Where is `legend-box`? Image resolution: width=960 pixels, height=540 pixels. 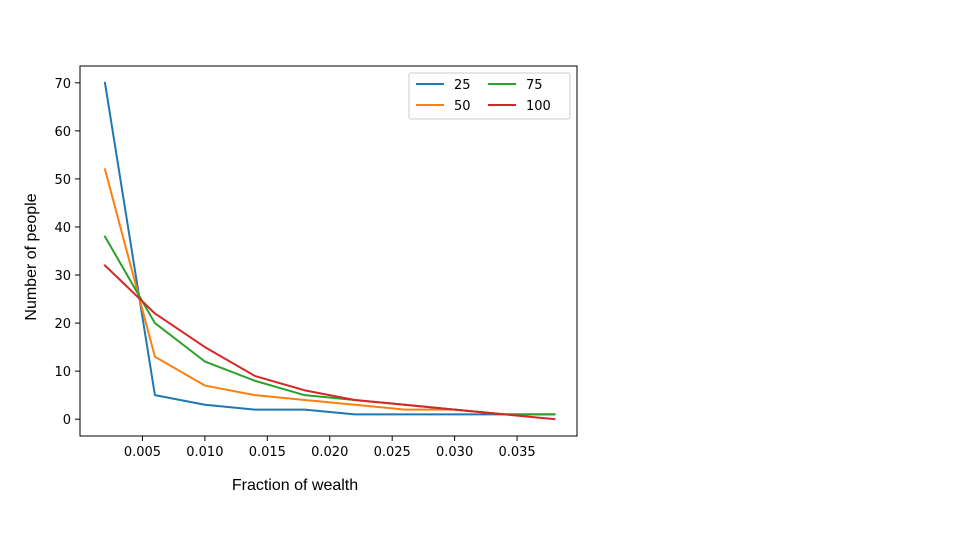 legend-box is located at coordinates (489, 96).